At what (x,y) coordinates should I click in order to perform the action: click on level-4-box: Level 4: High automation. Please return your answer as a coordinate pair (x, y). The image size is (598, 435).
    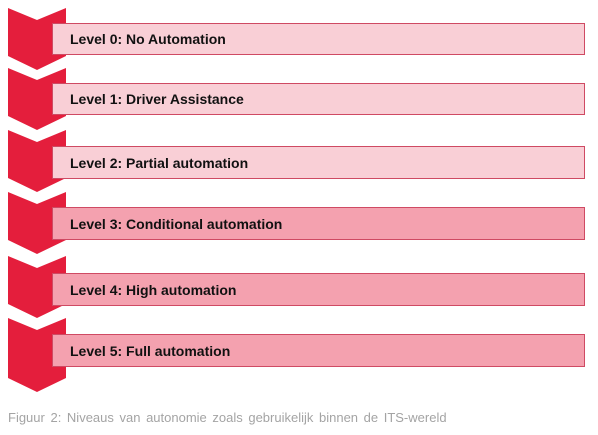
    Looking at the image, I should click on (318, 289).